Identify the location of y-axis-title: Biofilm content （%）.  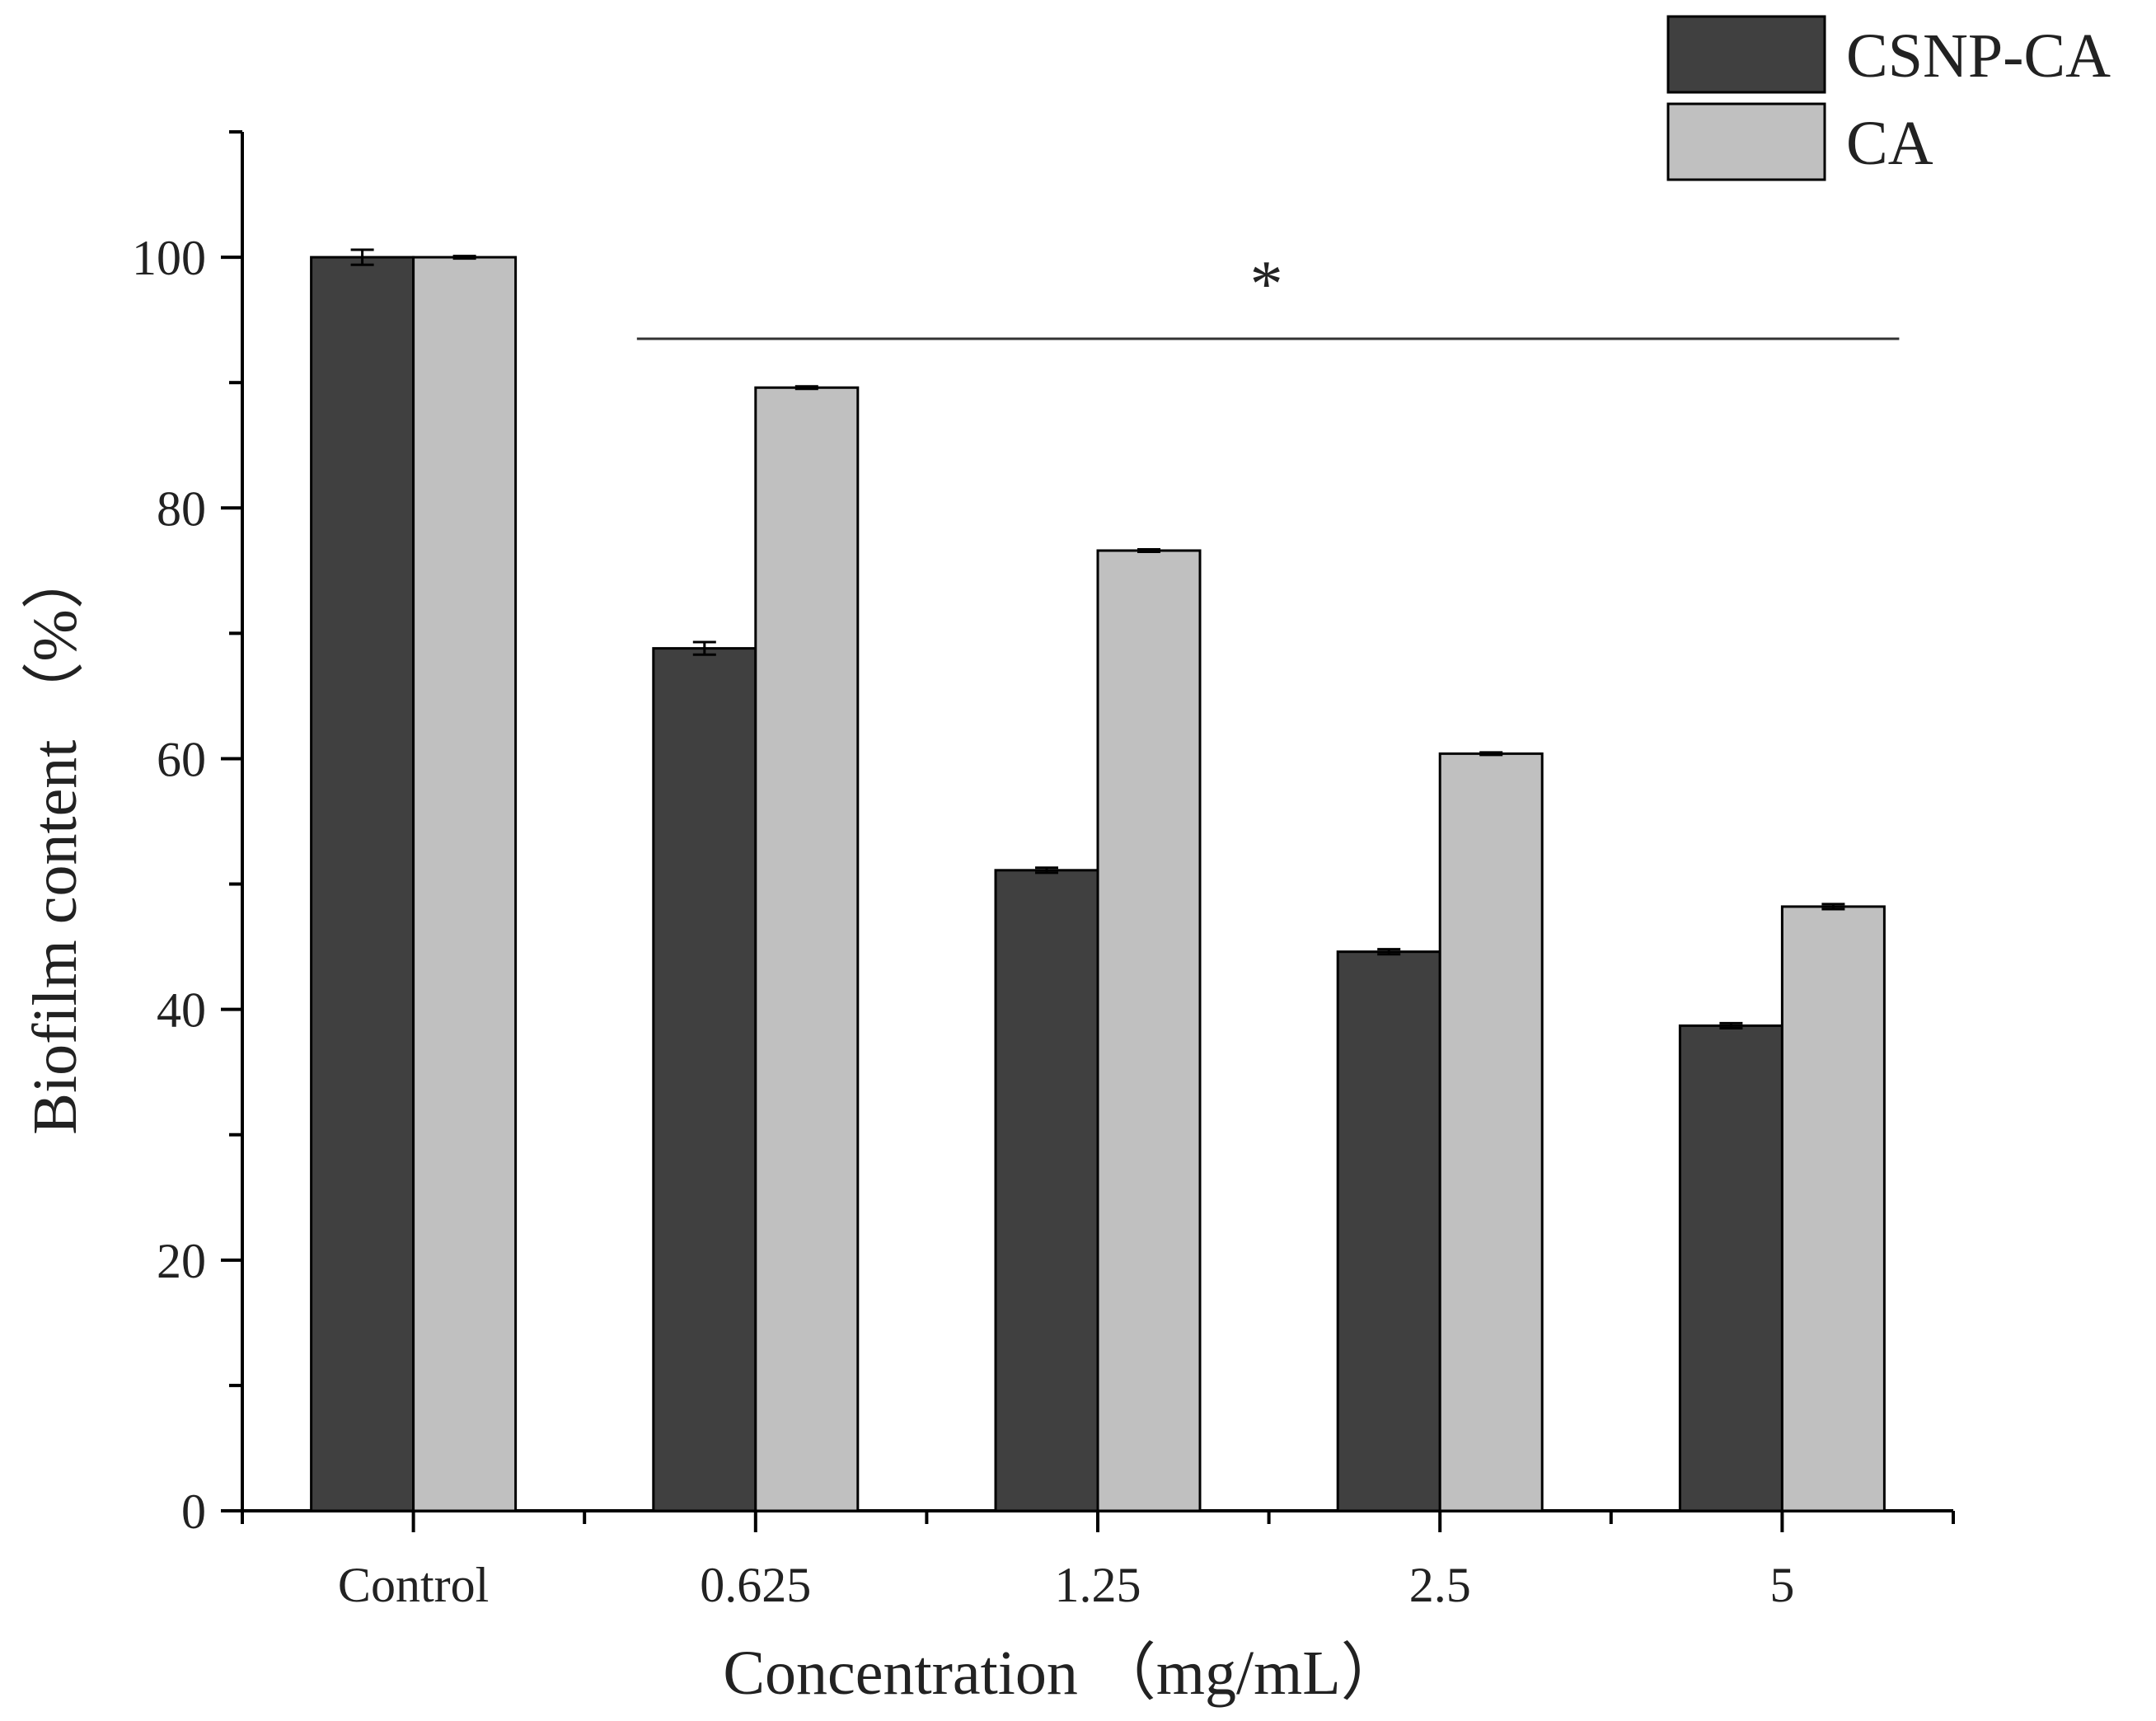
(55, 840).